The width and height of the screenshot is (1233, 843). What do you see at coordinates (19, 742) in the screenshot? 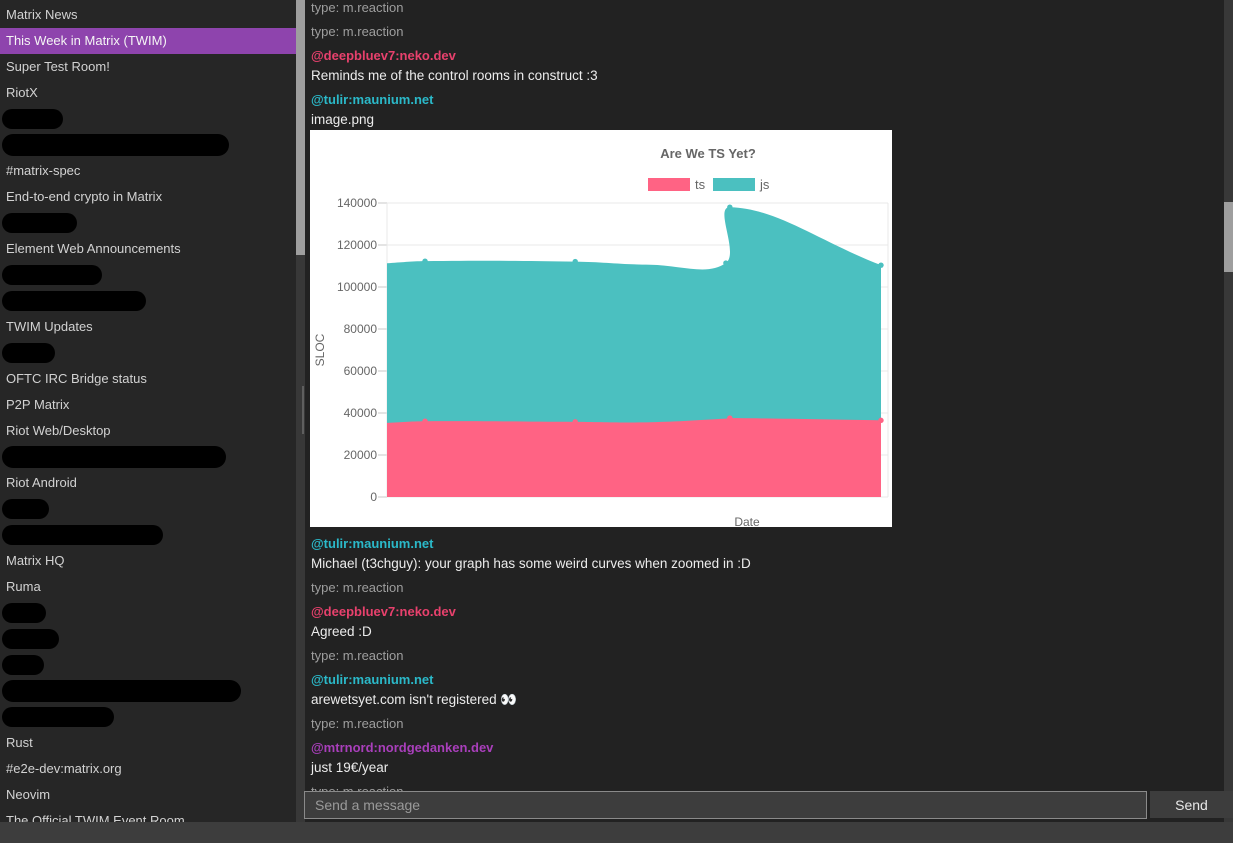
I see `sidebar-room: Rust` at bounding box center [19, 742].